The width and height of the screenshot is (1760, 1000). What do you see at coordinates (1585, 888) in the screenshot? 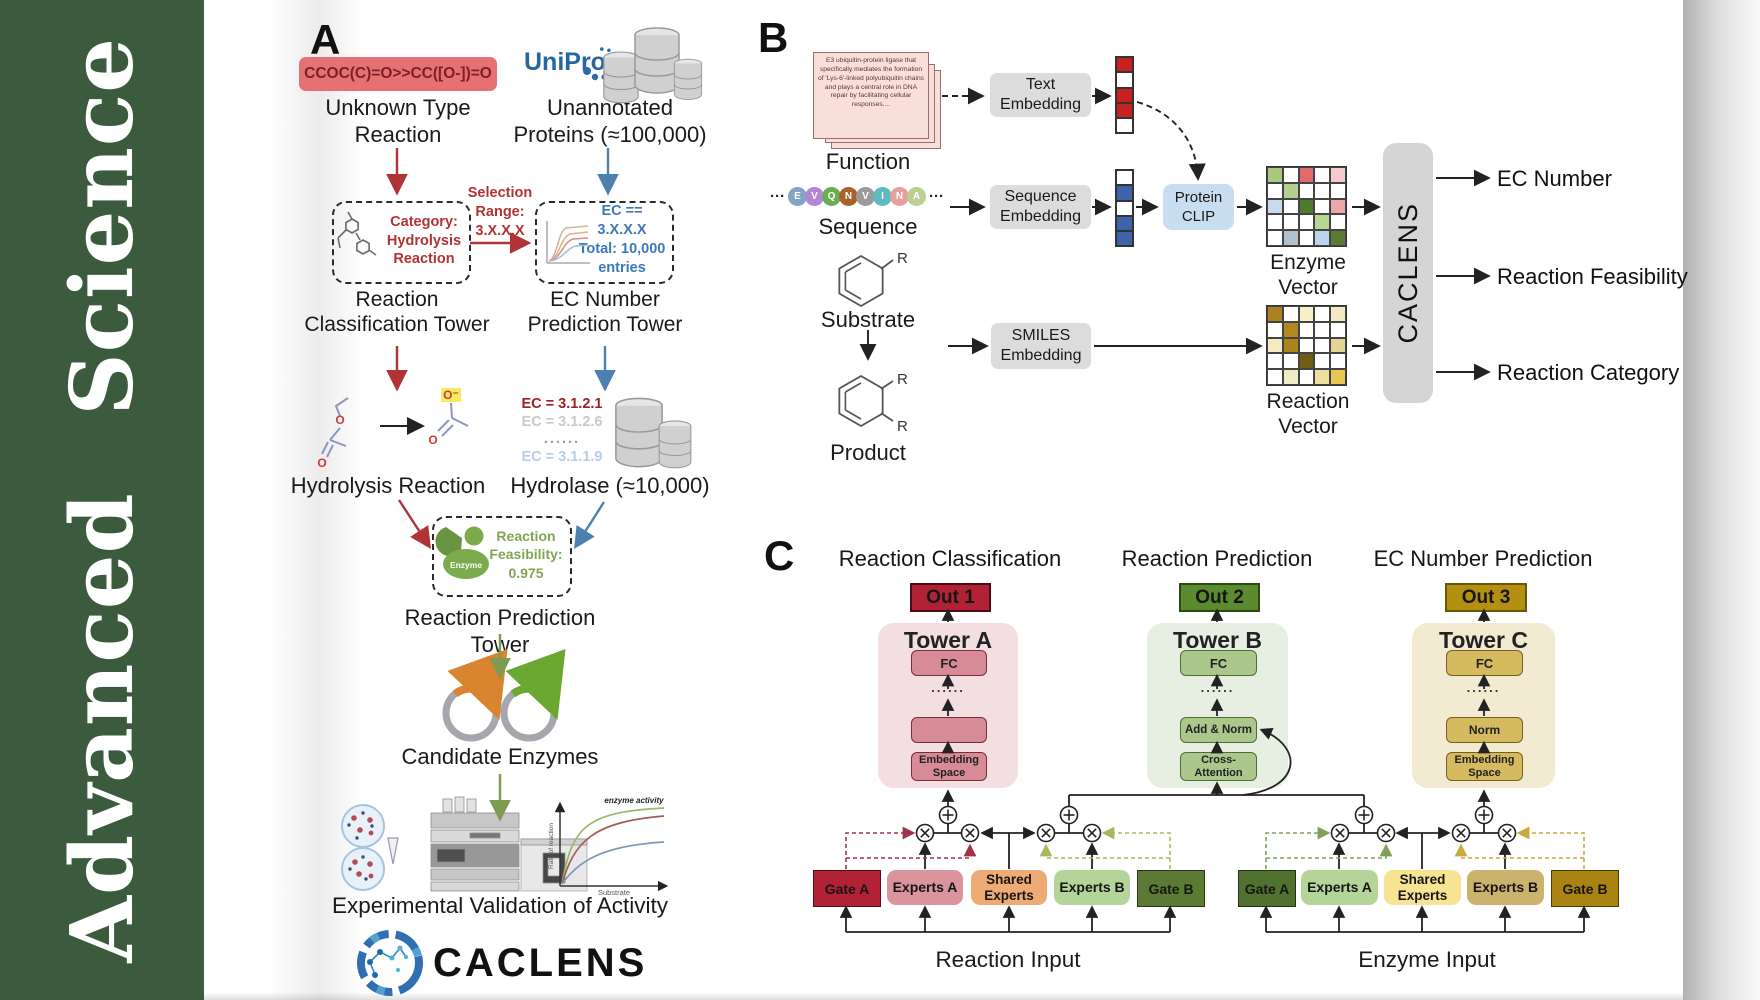
I see `enzyme-gate-b: Gate B` at bounding box center [1585, 888].